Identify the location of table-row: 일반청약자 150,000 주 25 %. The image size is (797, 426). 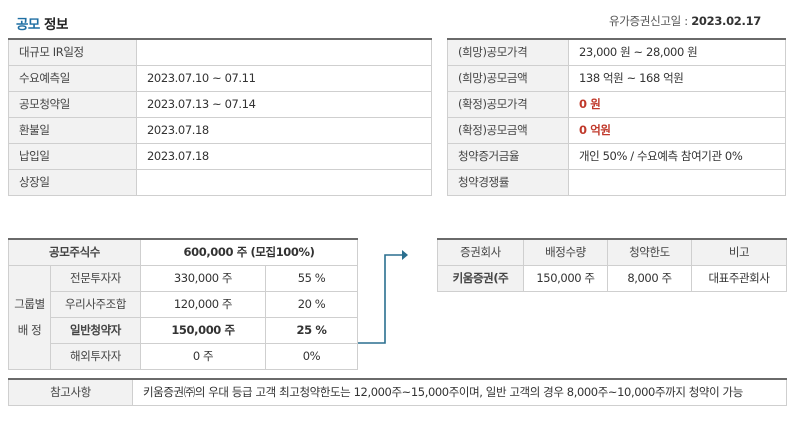
(183, 330).